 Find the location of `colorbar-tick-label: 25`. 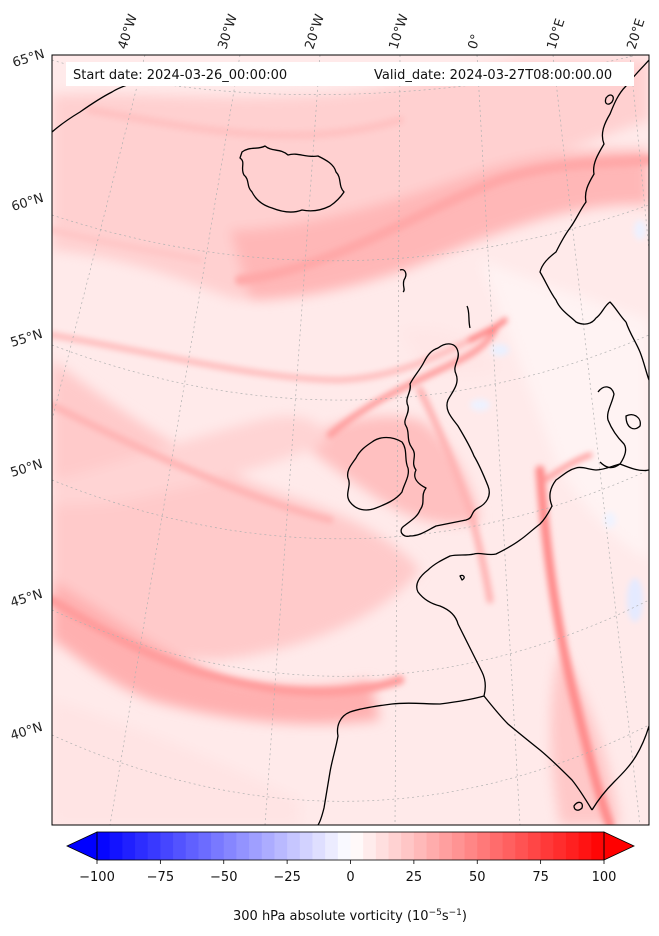

colorbar-tick-label: 25 is located at coordinates (414, 877).